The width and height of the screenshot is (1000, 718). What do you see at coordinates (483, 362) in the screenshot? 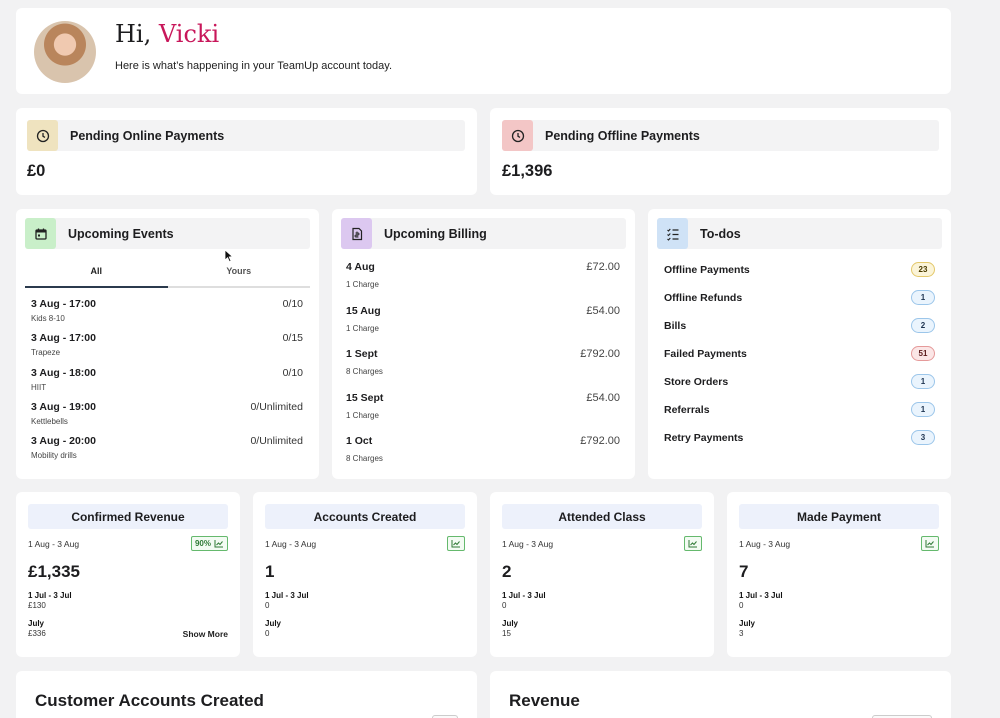
I see `billing-item: 1 Sept 8 Charges £792.00` at bounding box center [483, 362].